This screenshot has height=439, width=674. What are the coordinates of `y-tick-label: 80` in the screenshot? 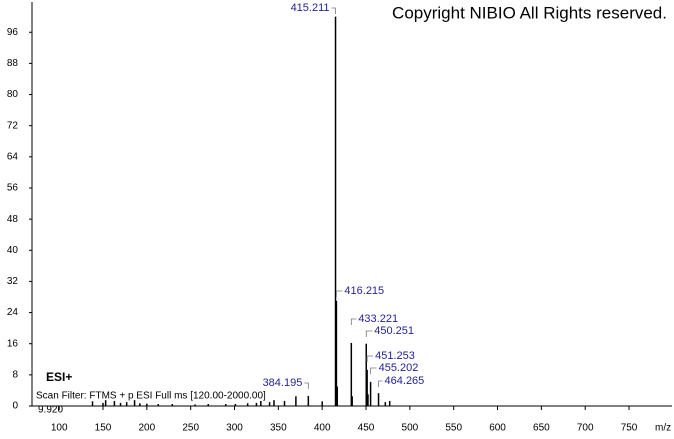 It's located at (13, 94).